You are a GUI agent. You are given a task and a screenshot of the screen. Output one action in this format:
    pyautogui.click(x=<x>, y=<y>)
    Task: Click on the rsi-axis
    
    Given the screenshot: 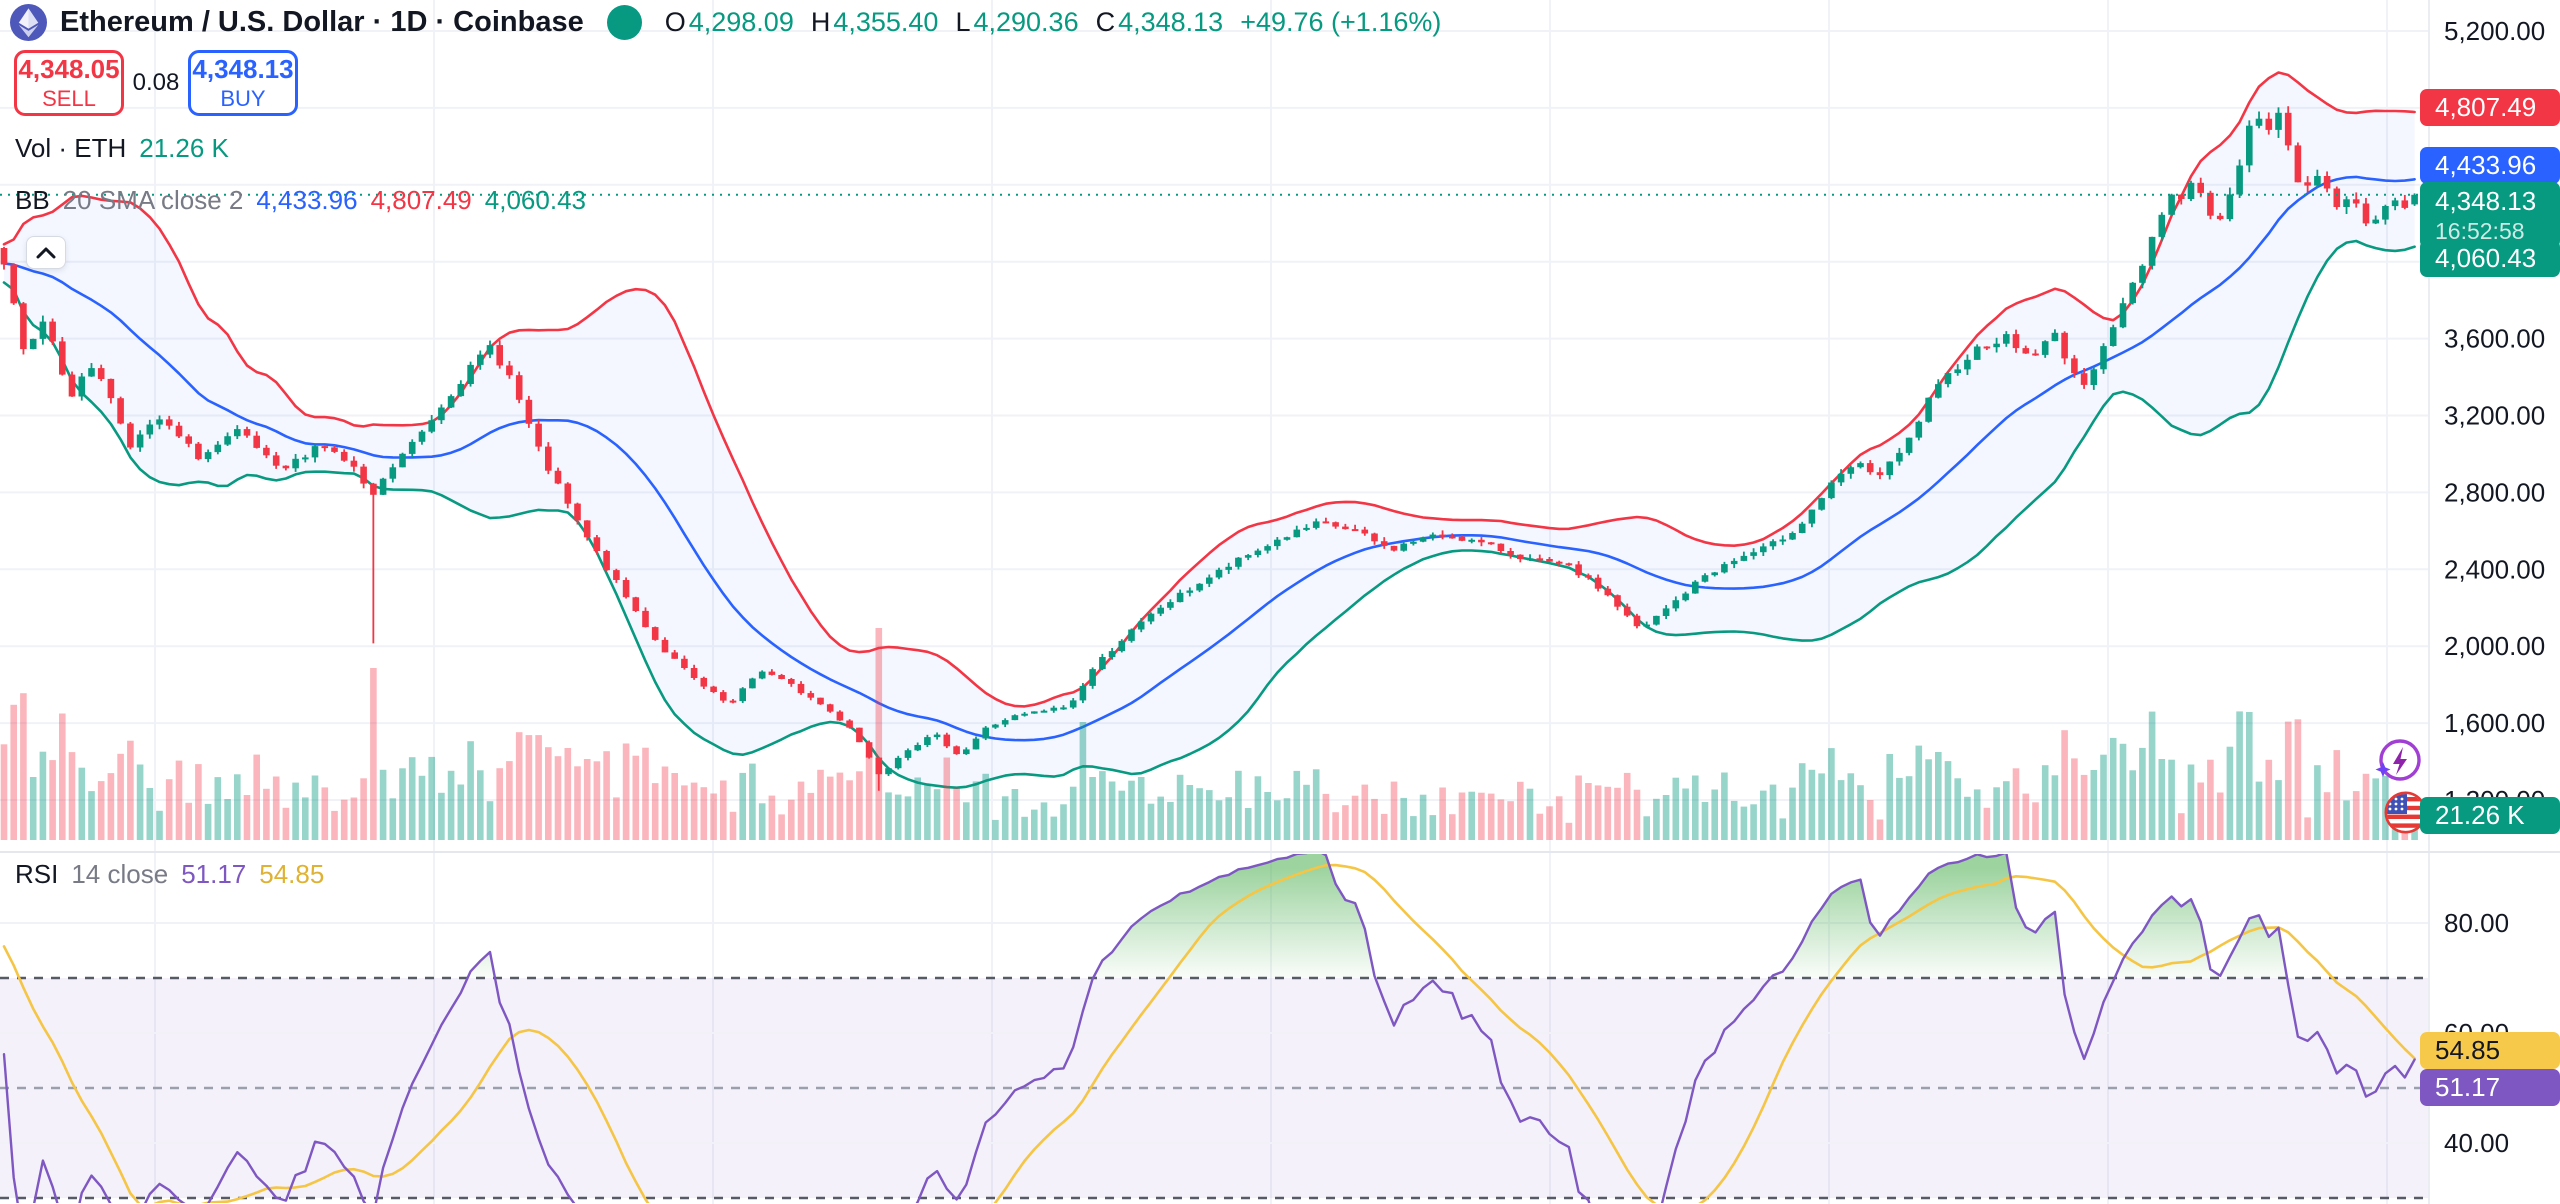 What is the action you would take?
    pyautogui.click(x=2494, y=1029)
    